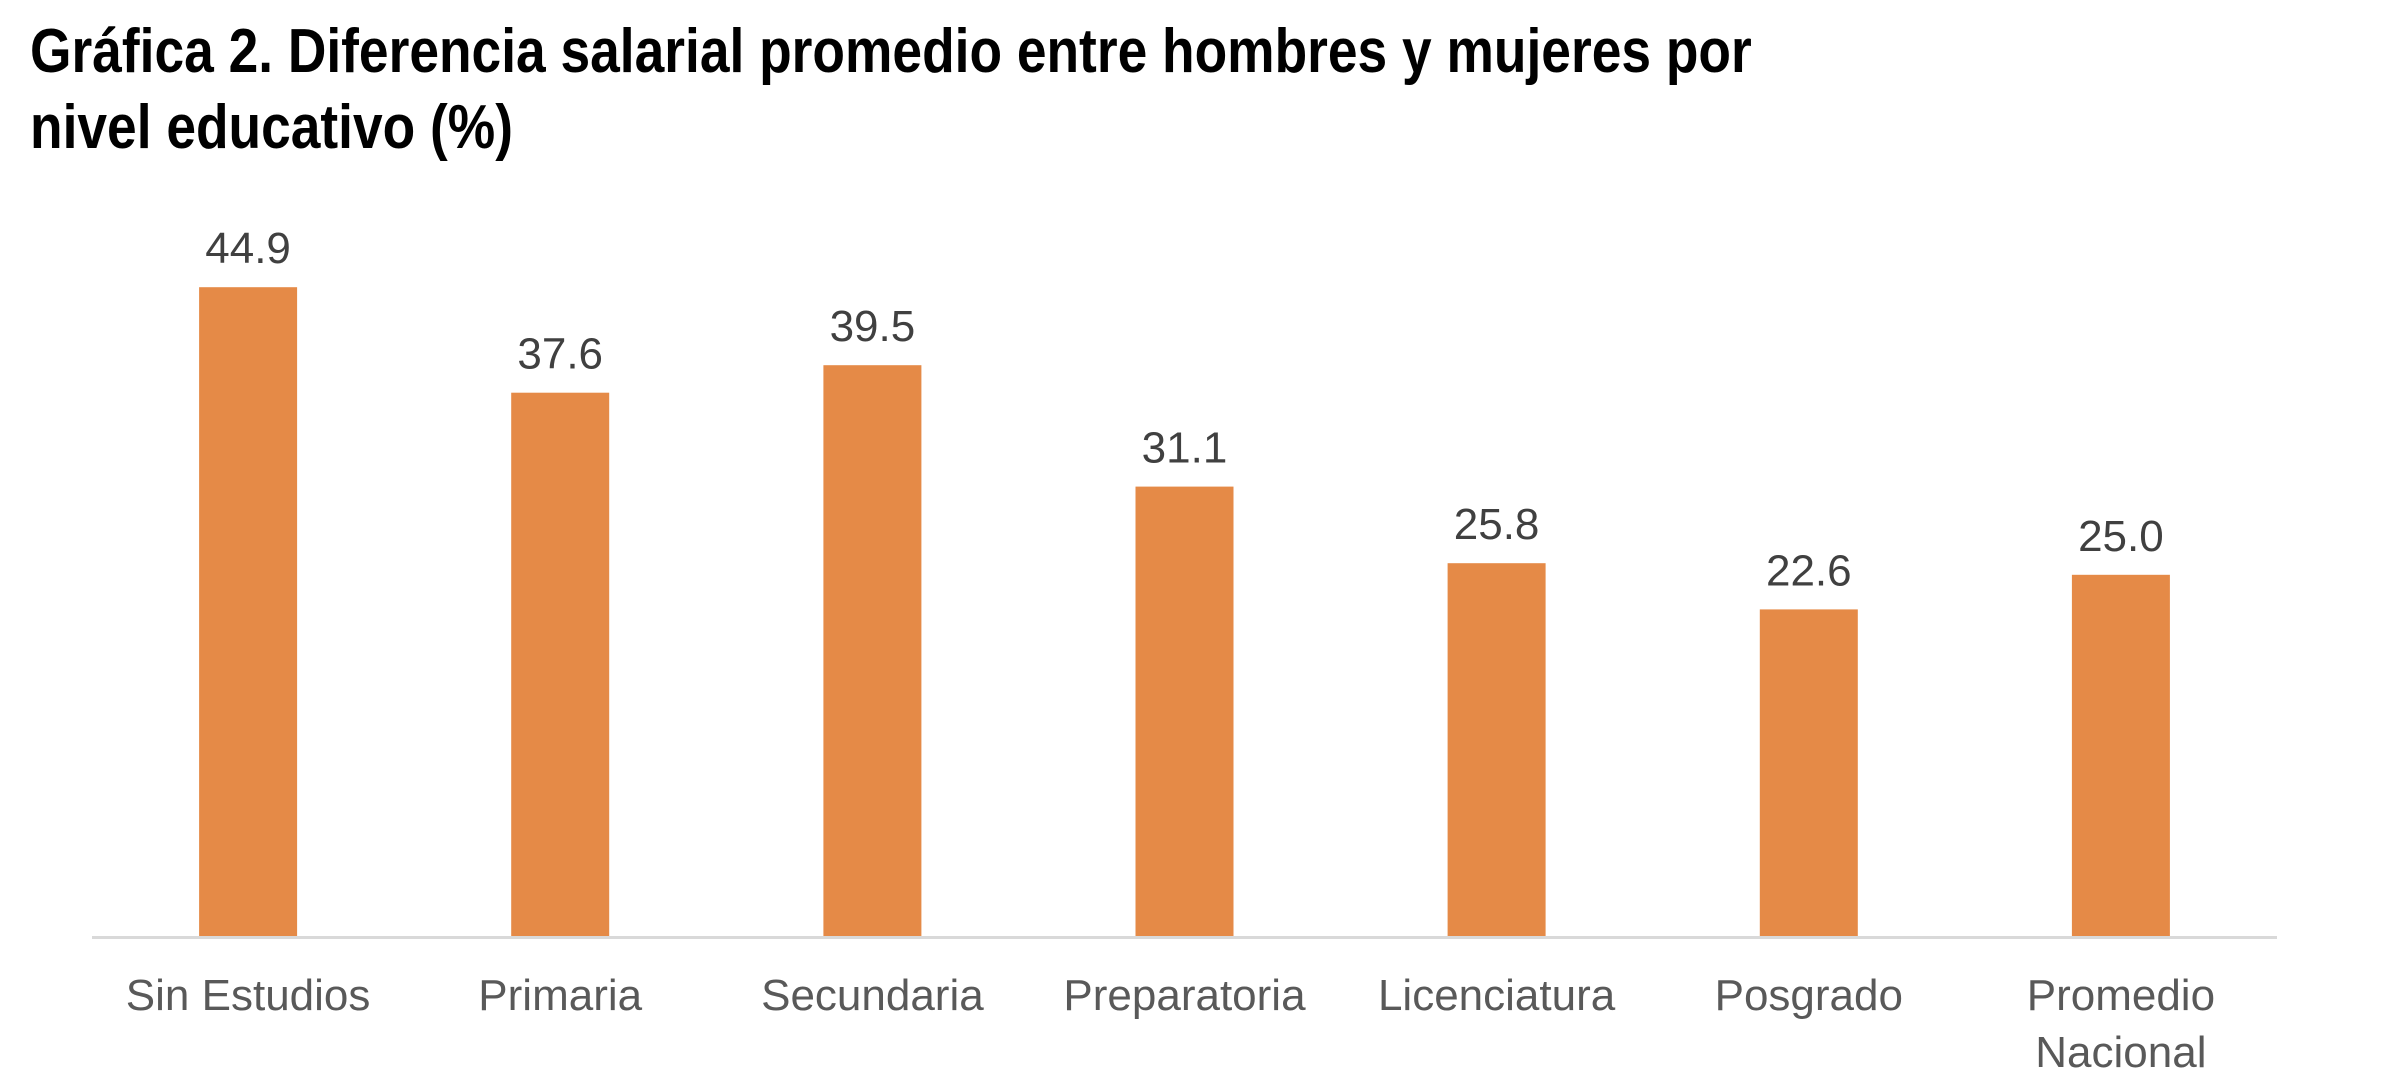 This screenshot has width=2382, height=1080. I want to click on data-label: 44.9, so click(248, 248).